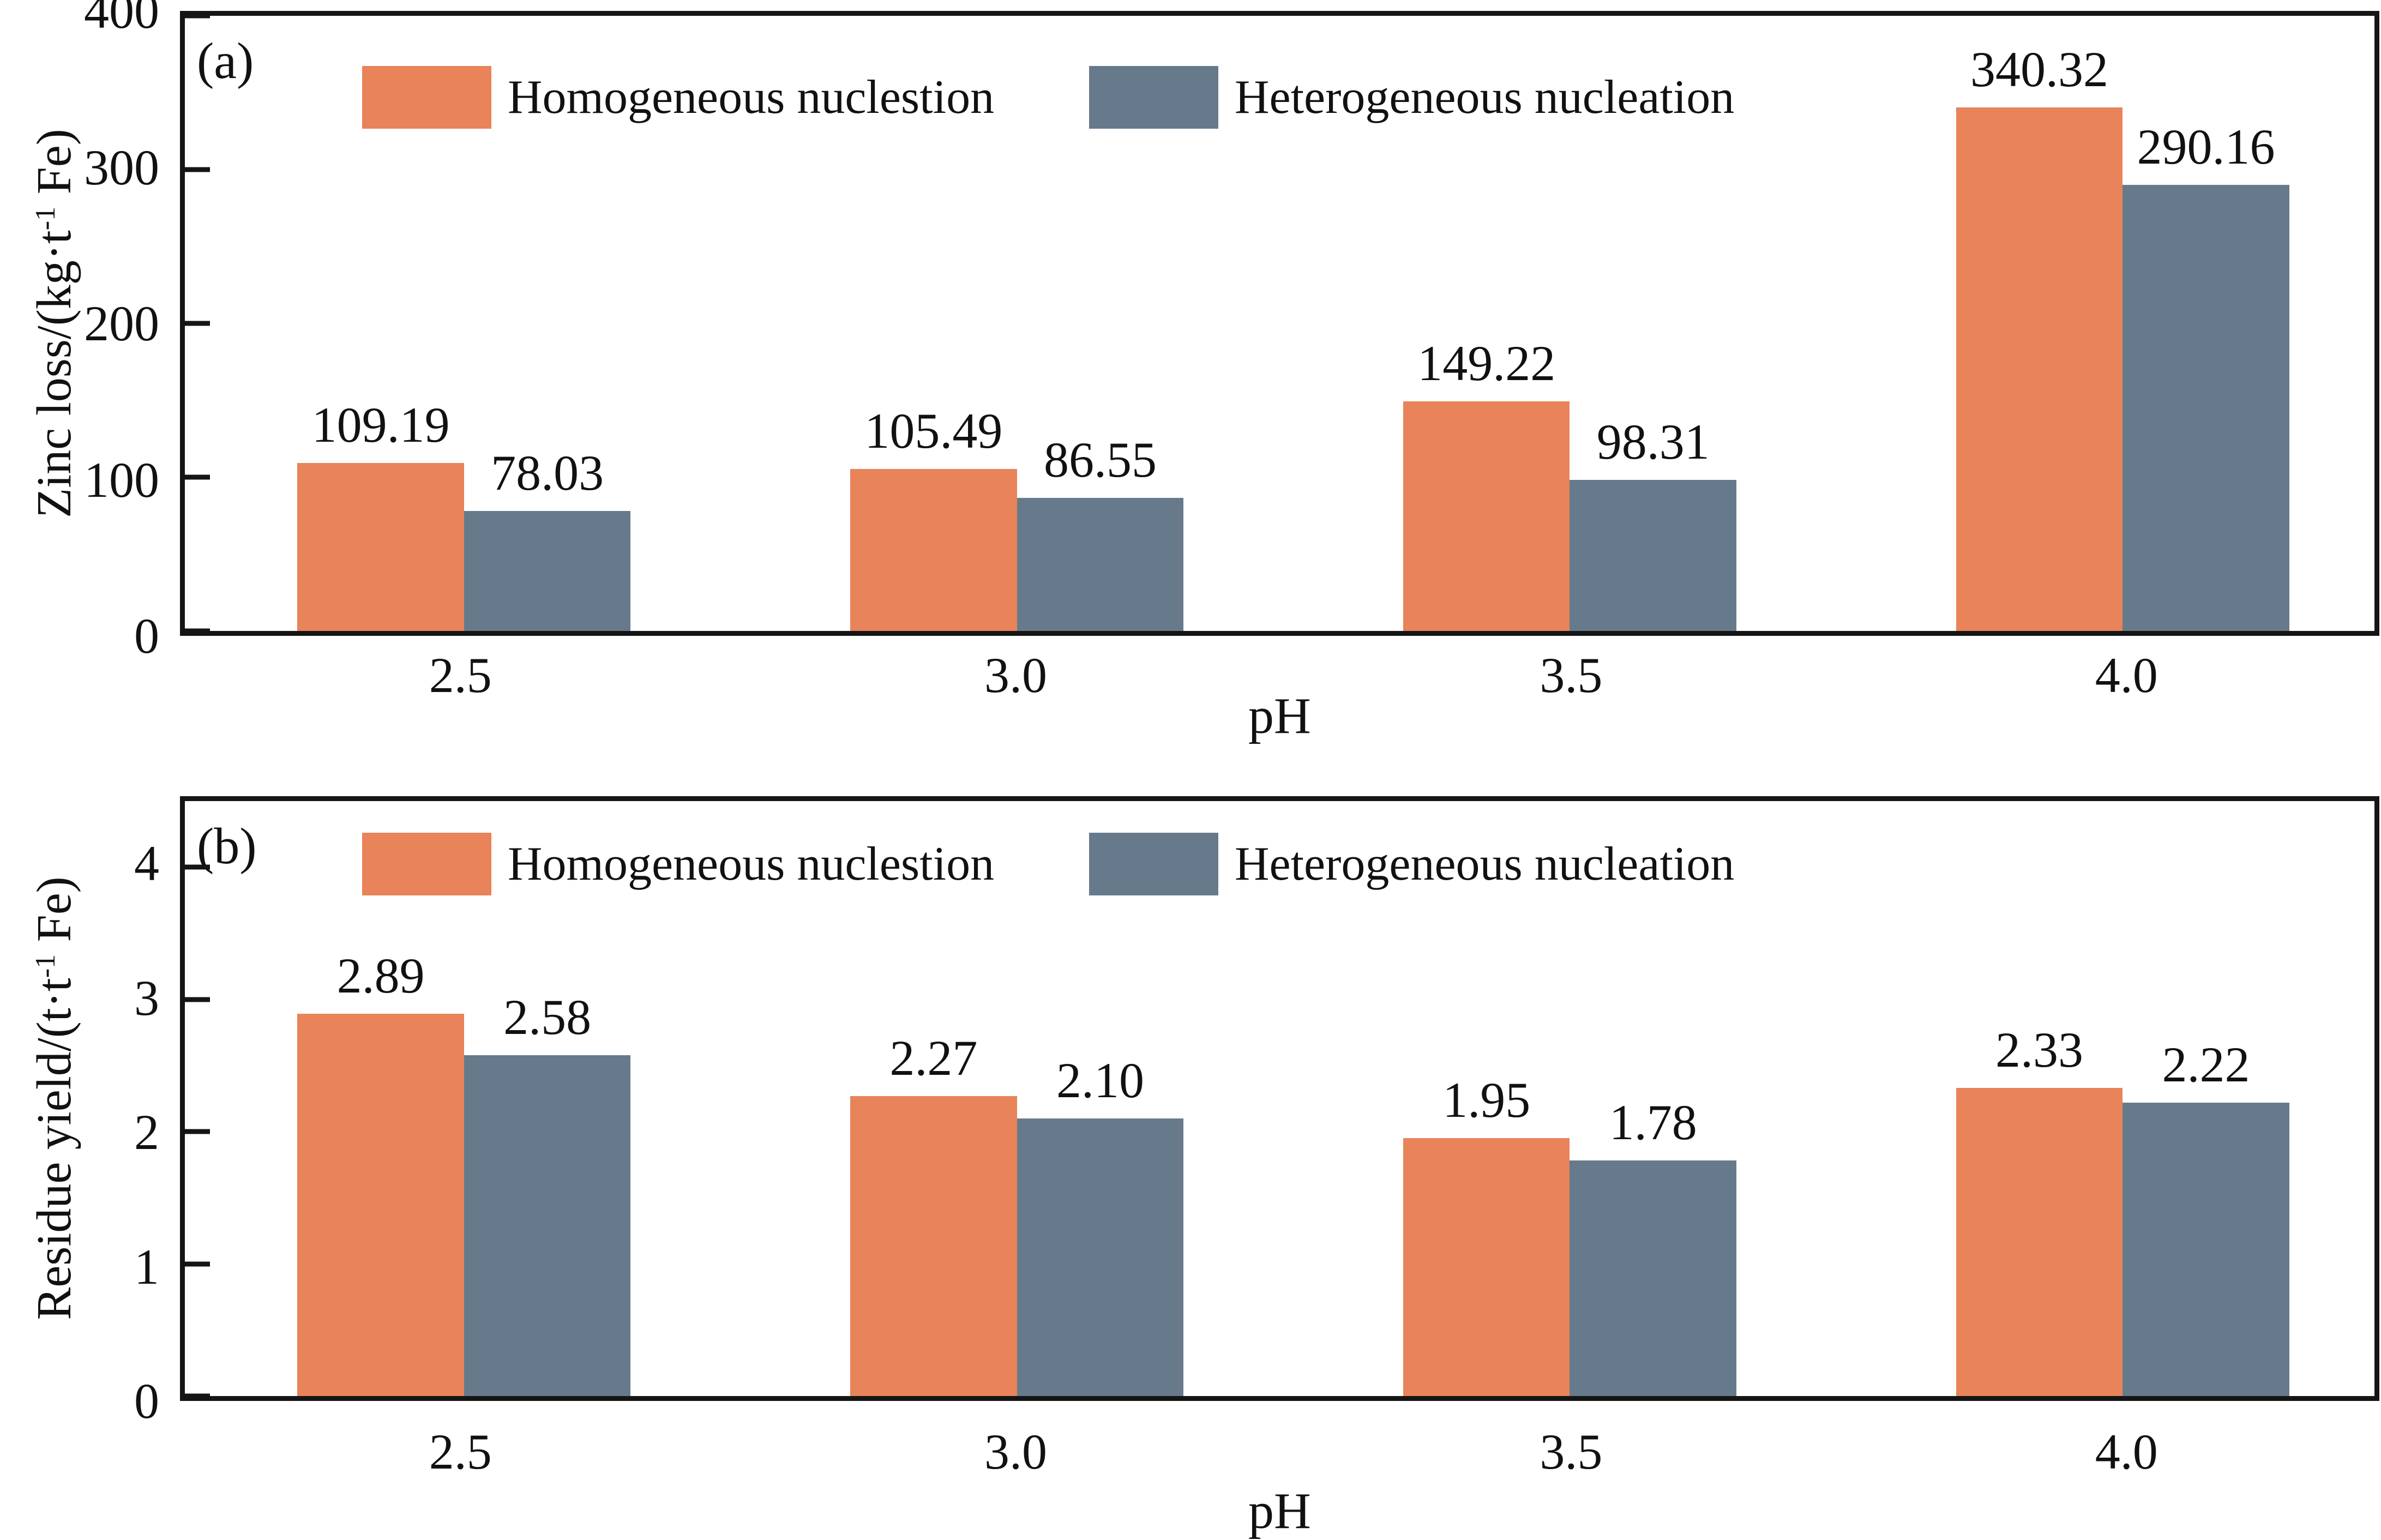 This screenshot has height=1540, width=2381. I want to click on y-tick-labels-b: 0 1 2 3 4, so click(79, 1111).